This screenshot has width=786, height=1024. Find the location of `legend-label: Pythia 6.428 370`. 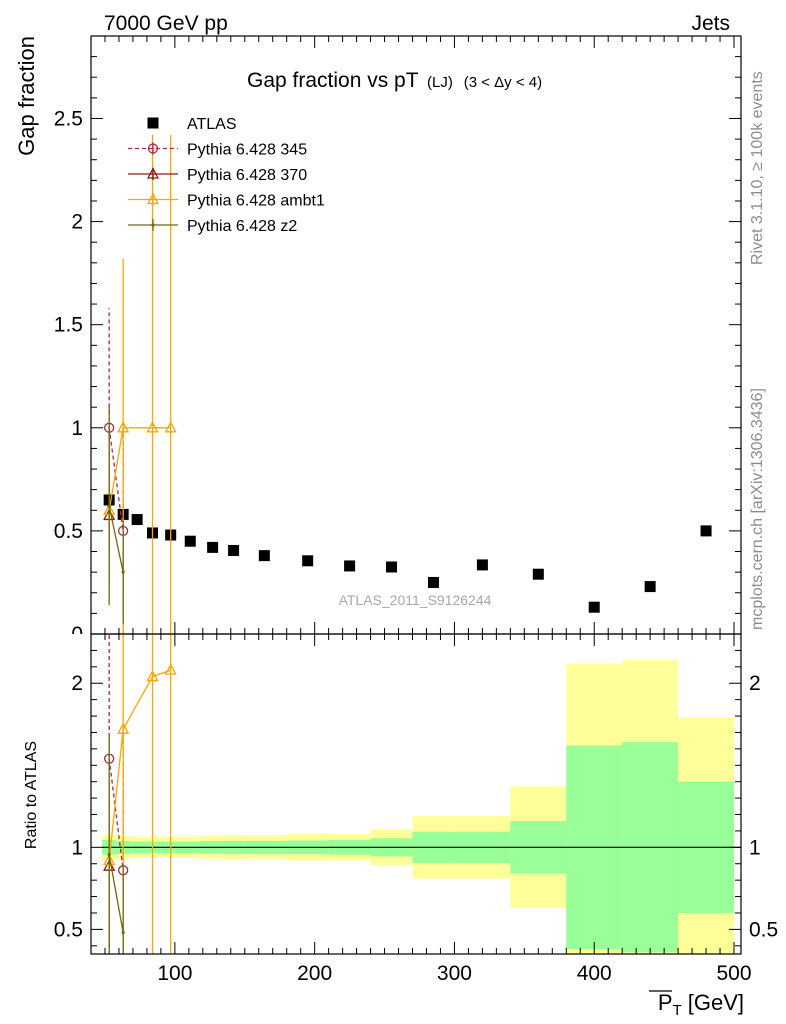

legend-label: Pythia 6.428 370 is located at coordinates (247, 175).